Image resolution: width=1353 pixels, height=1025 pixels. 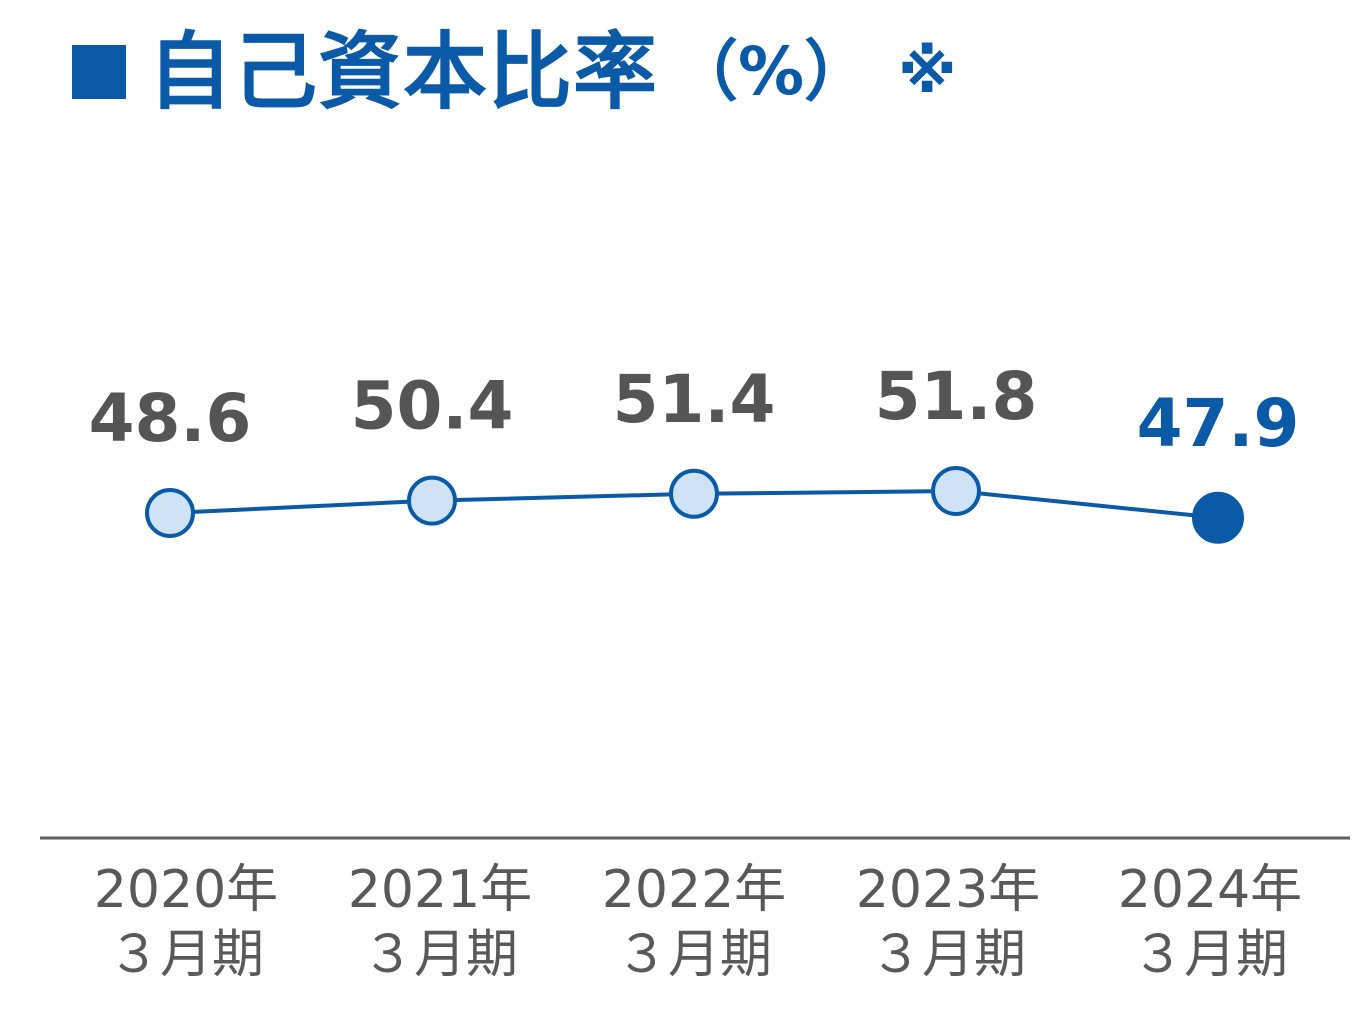 I want to click on category-label-4-period: ３月期, so click(x=1210, y=955).